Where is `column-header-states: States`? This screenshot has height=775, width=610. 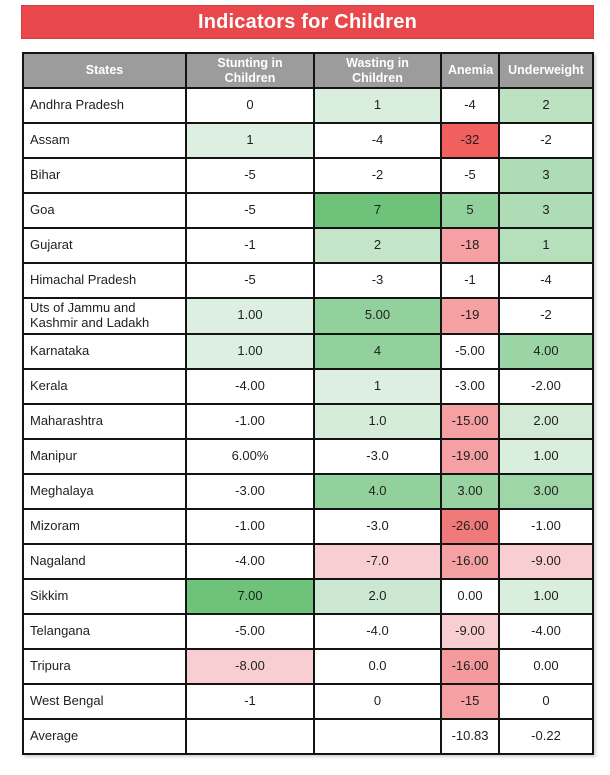 column-header-states: States is located at coordinates (104, 70).